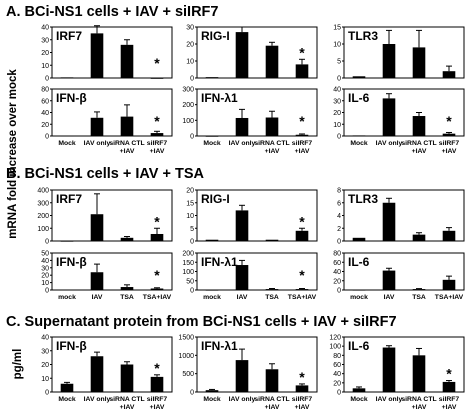 The image size is (474, 415). I want to click on section-b-title: B. BCi-NS1 cells + IAV + TSA, so click(105, 174).